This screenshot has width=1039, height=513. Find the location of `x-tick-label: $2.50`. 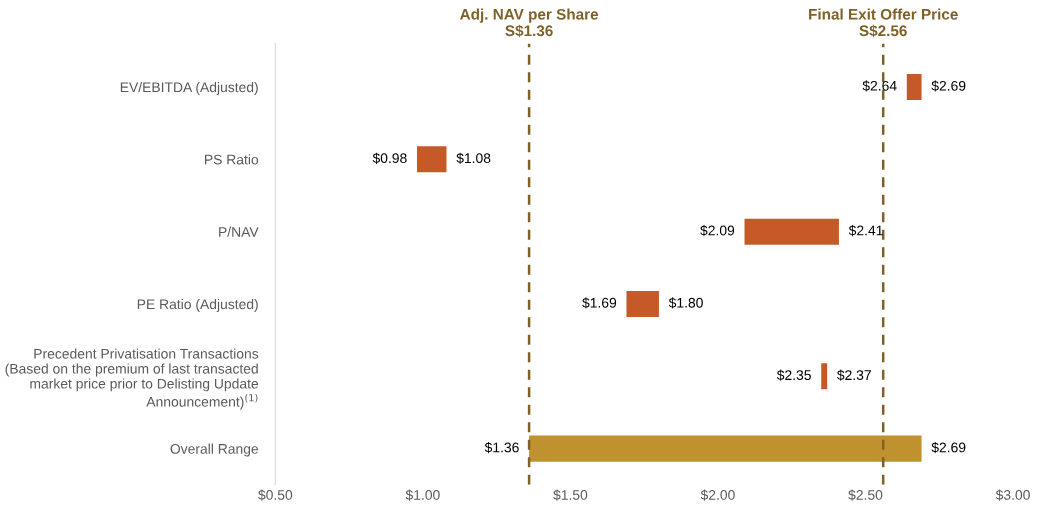

x-tick-label: $2.50 is located at coordinates (865, 495).